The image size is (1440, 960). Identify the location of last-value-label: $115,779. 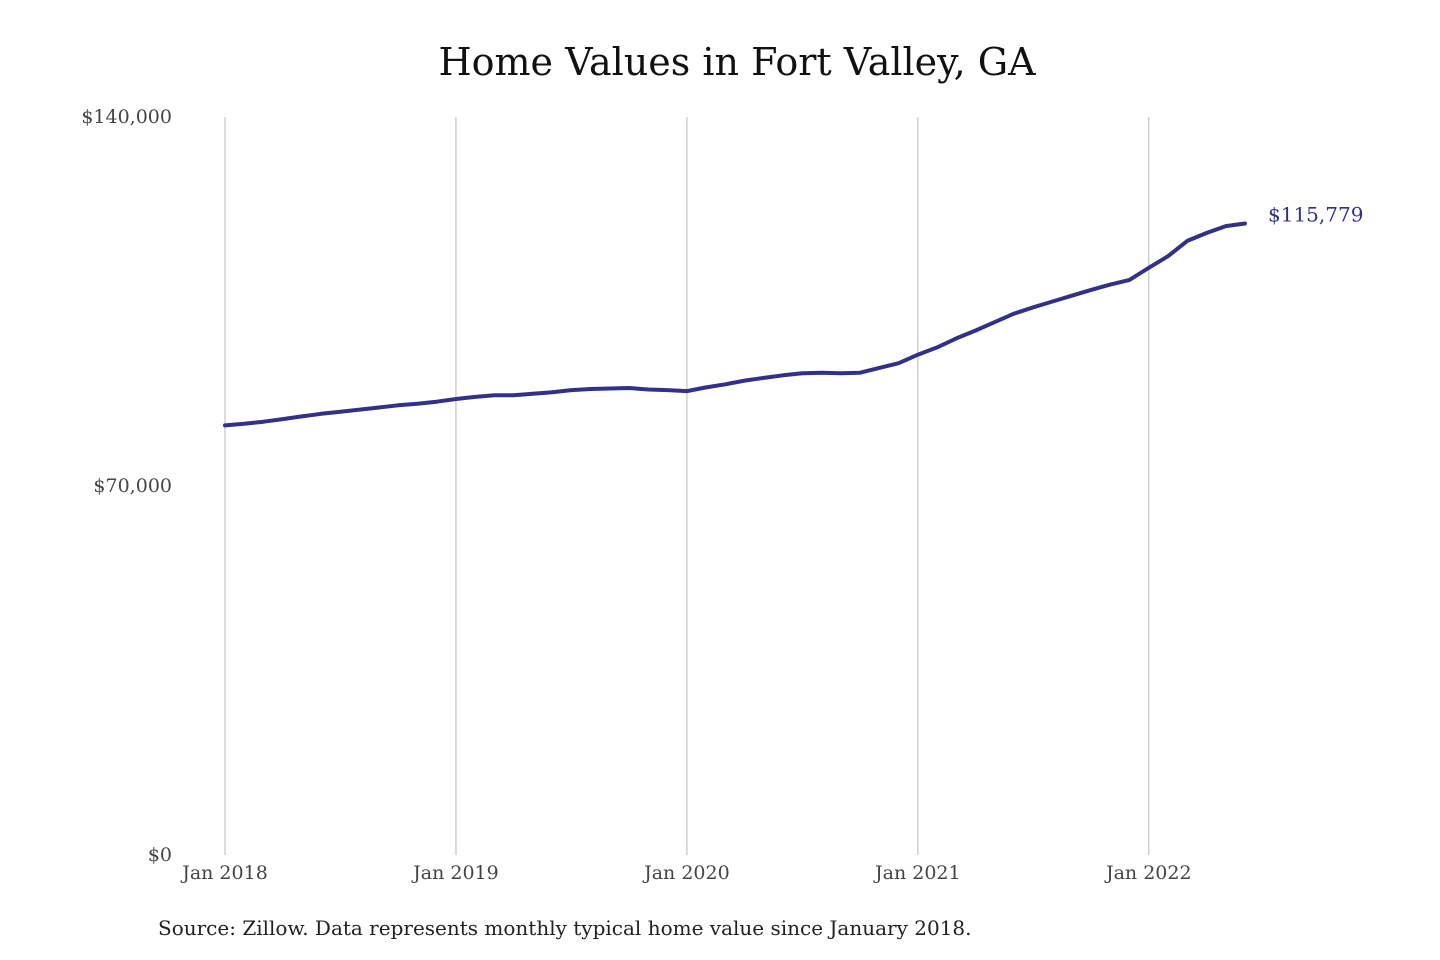
(1315, 214).